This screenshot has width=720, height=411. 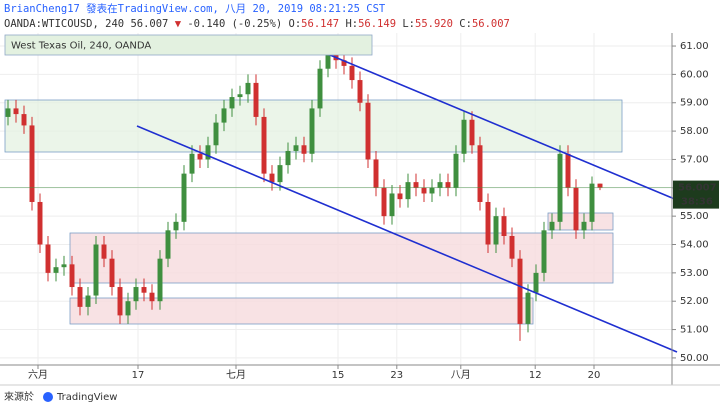 What do you see at coordinates (234, 24) in the screenshot?
I see `change: -0.140 (-0.25%)` at bounding box center [234, 24].